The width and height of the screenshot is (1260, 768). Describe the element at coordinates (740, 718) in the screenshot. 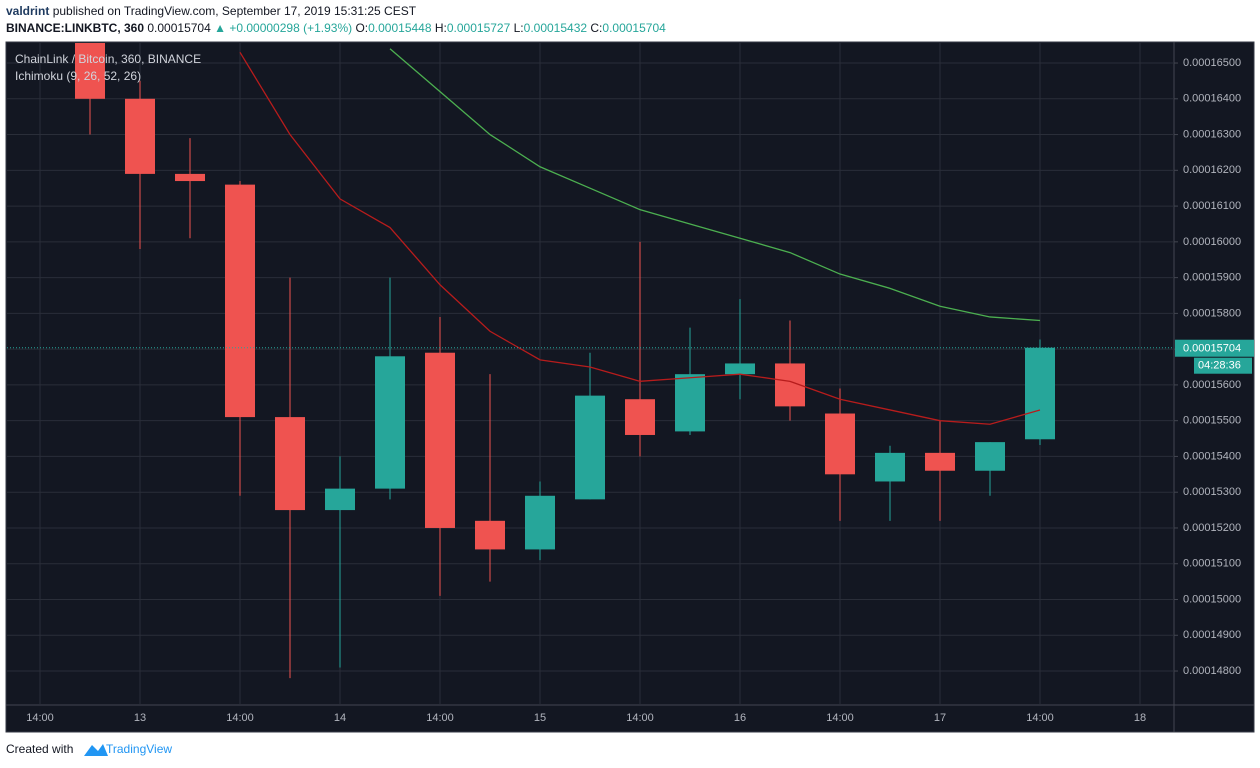

I see `x-tick-label: 16` at that location.